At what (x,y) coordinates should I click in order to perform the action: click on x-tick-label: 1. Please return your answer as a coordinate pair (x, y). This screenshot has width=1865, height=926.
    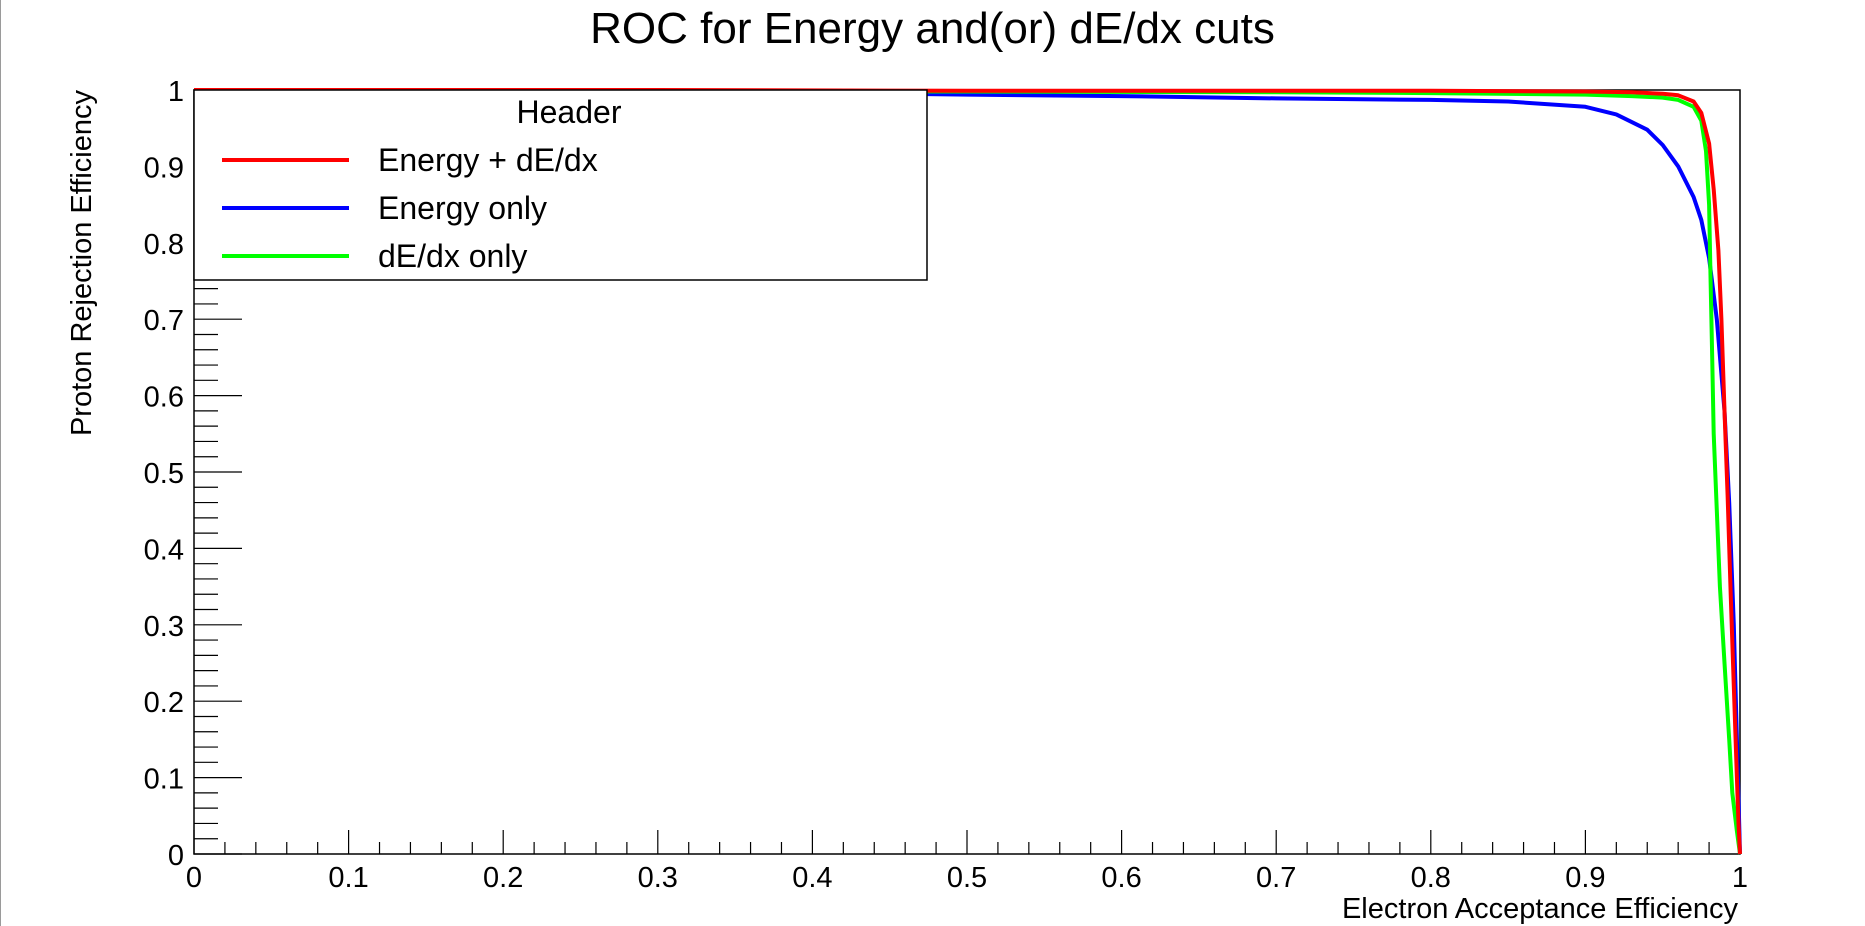
    Looking at the image, I should click on (1740, 878).